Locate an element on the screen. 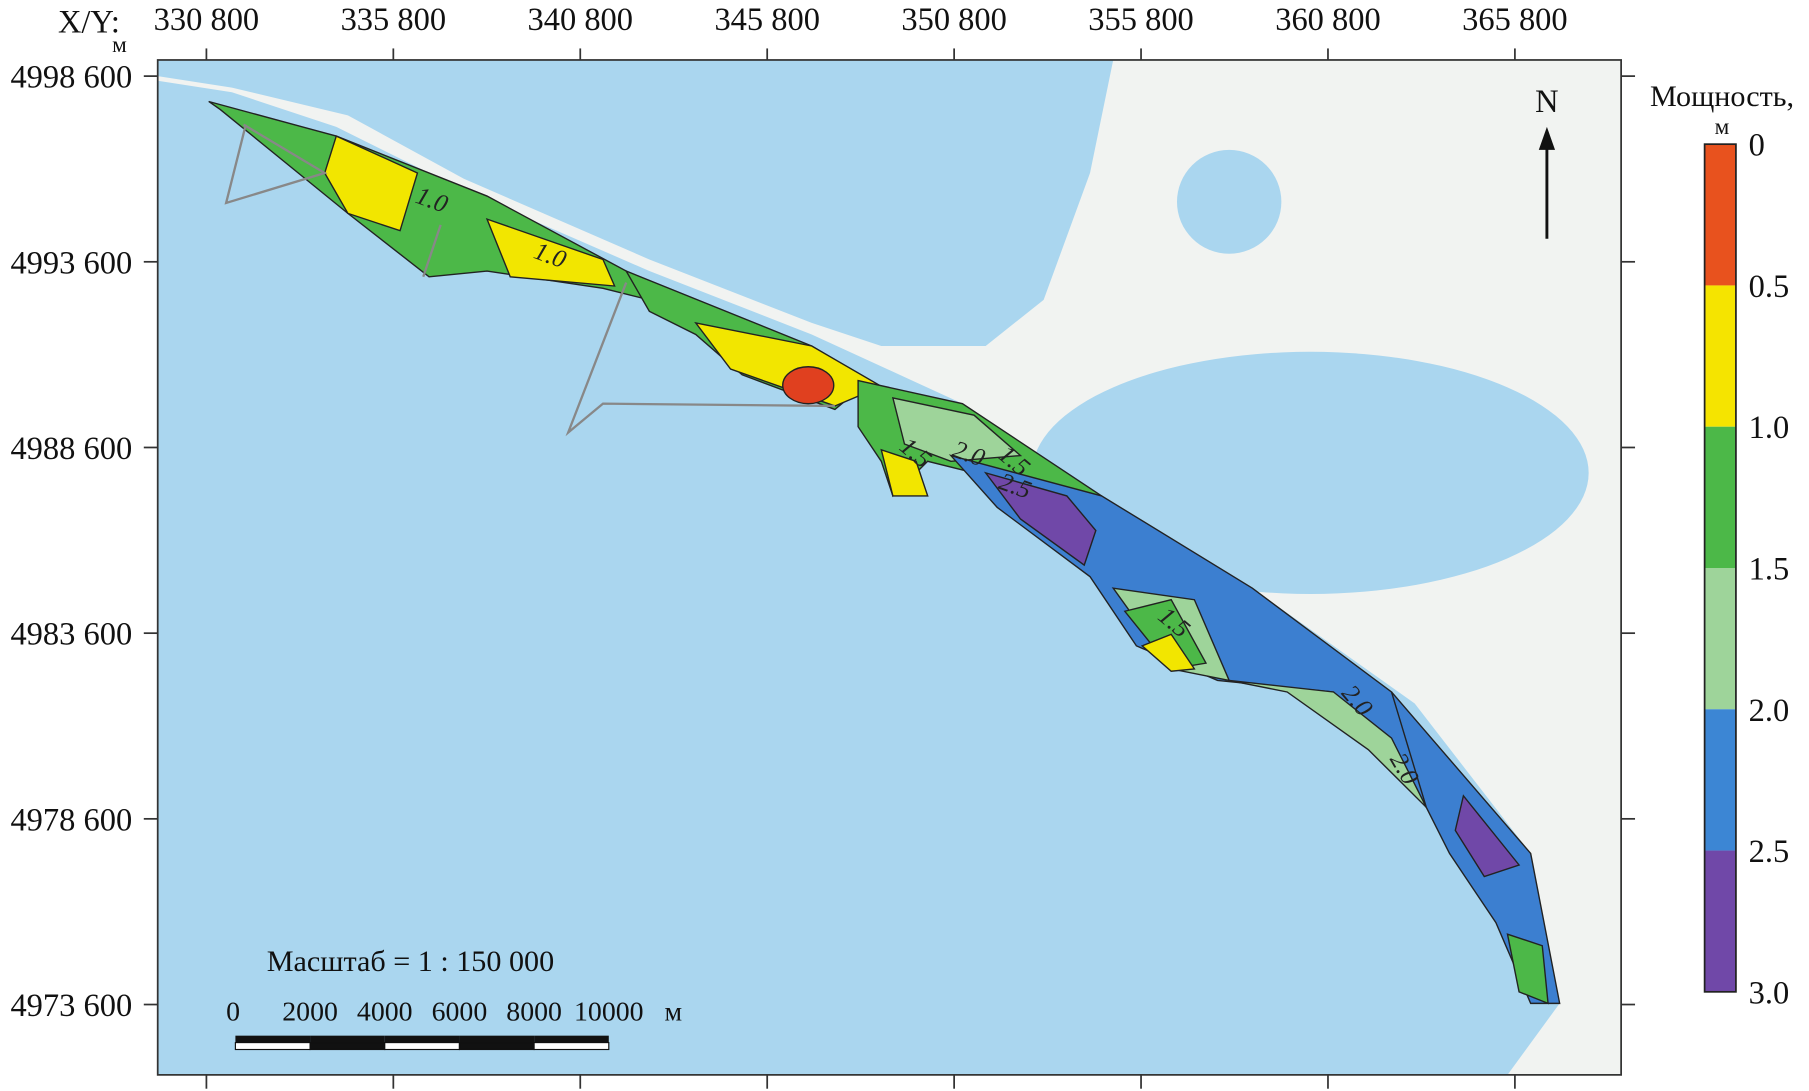  x-tick-label: 335 800 is located at coordinates (394, 20).